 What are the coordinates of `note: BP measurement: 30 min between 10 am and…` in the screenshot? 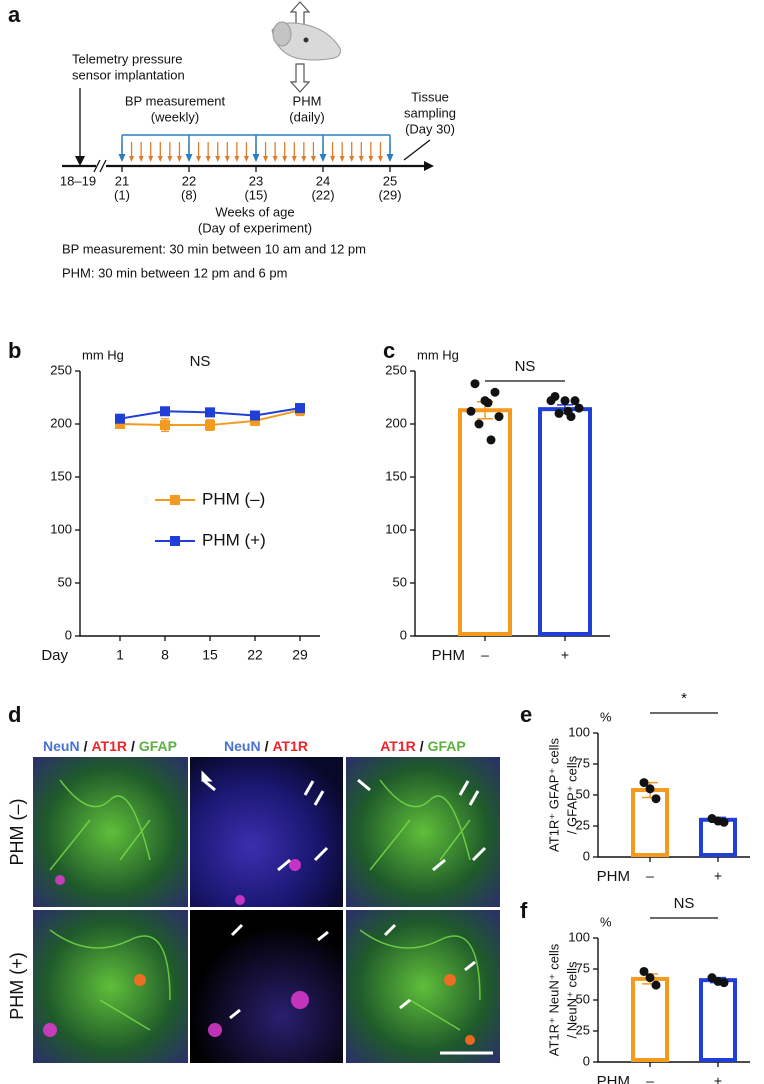 It's located at (214, 248).